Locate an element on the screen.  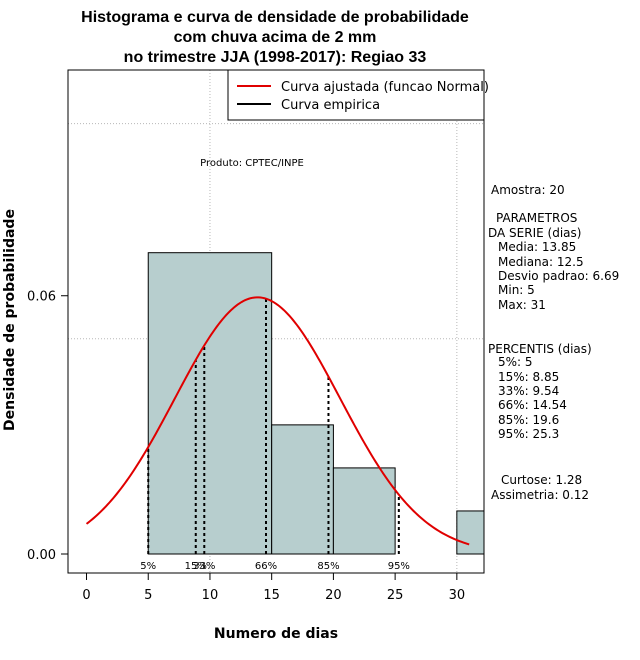
stat-mediana: Mediana: 12.5 is located at coordinates (541, 262).